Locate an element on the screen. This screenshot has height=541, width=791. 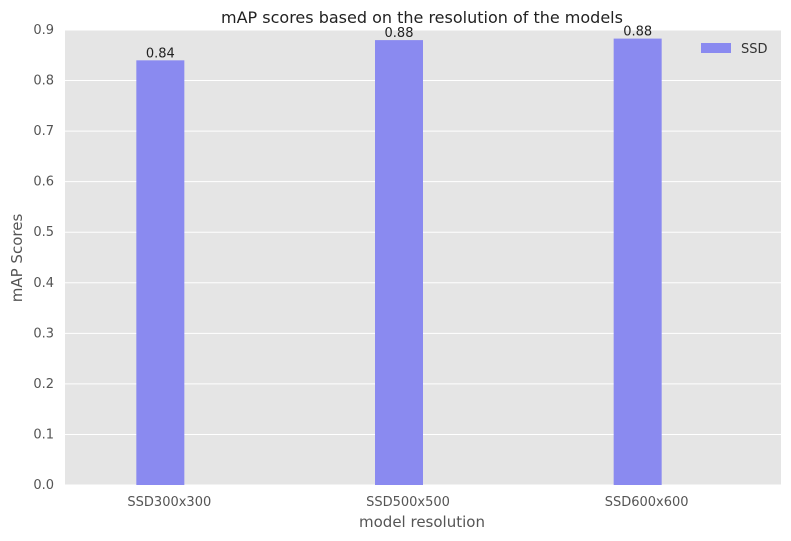
bar-ssd300x300 is located at coordinates (160, 272).